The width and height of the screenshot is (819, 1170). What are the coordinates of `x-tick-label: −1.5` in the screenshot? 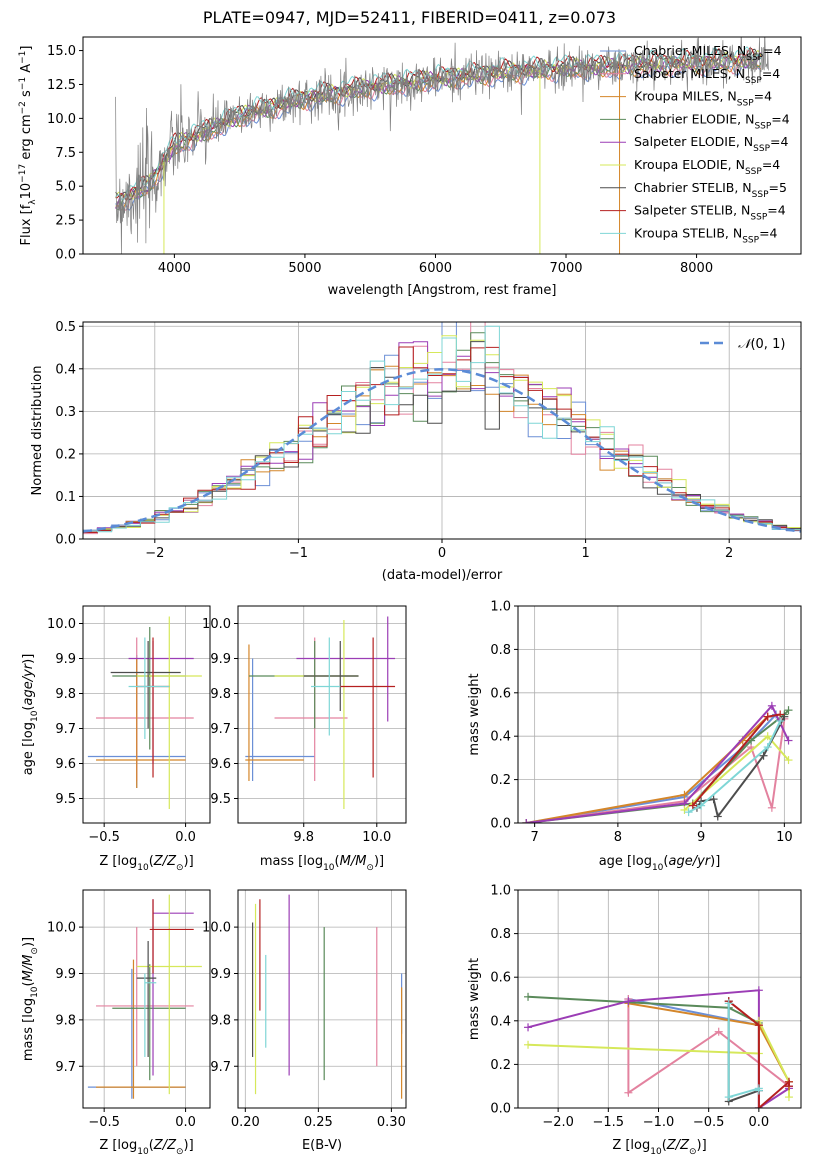 It's located at (609, 1122).